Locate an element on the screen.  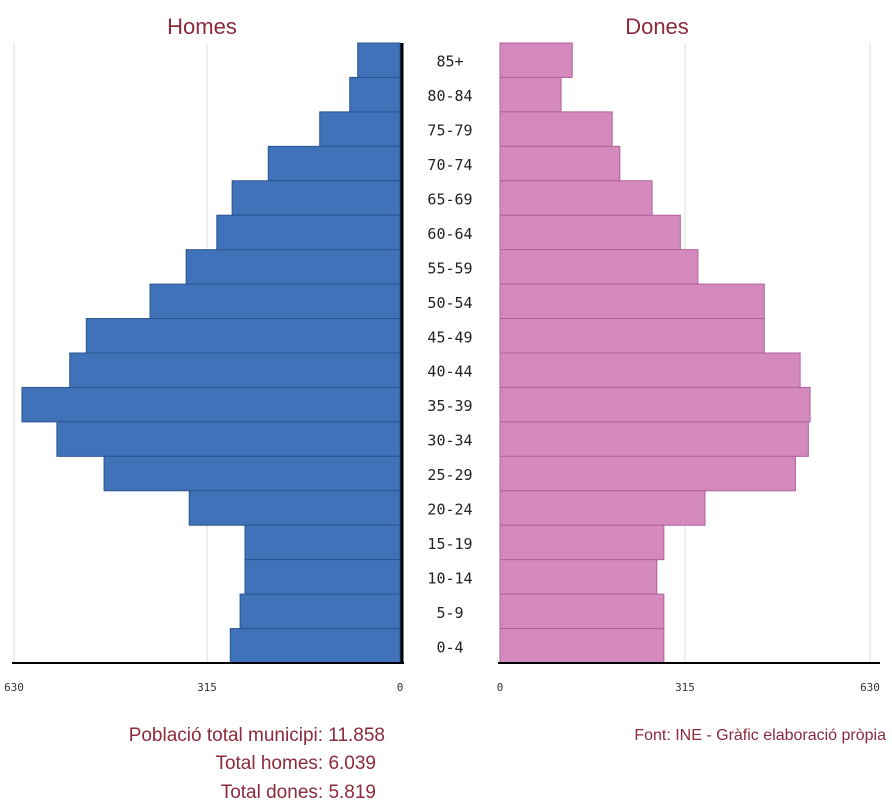
category-label: 25-29 is located at coordinates (449, 475).